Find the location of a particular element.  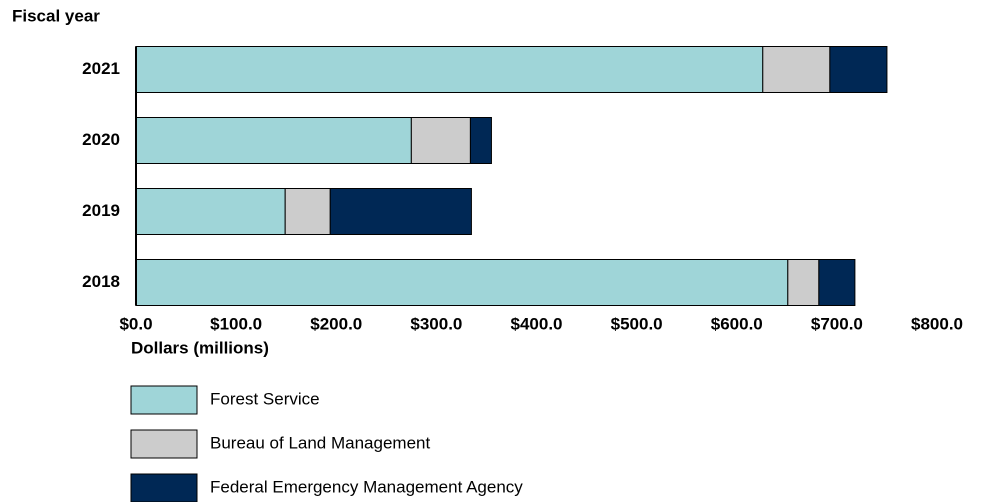

x-axis-title: Dollars (millions) is located at coordinates (200, 347).